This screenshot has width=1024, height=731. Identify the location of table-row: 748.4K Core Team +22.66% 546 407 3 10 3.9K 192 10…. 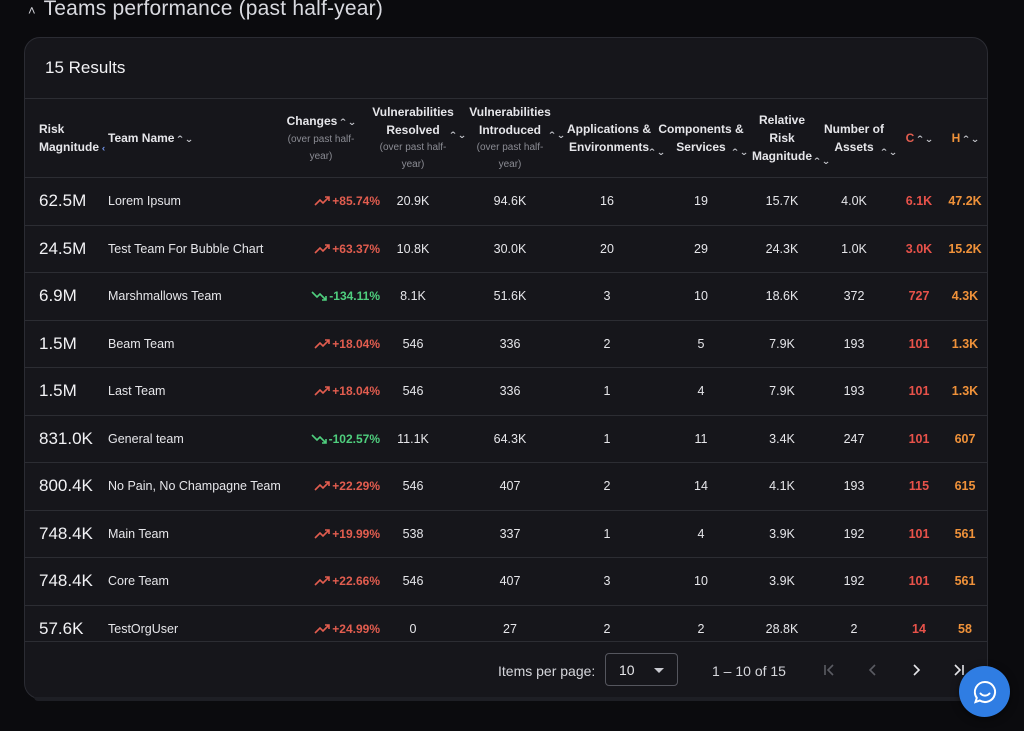
(506, 581).